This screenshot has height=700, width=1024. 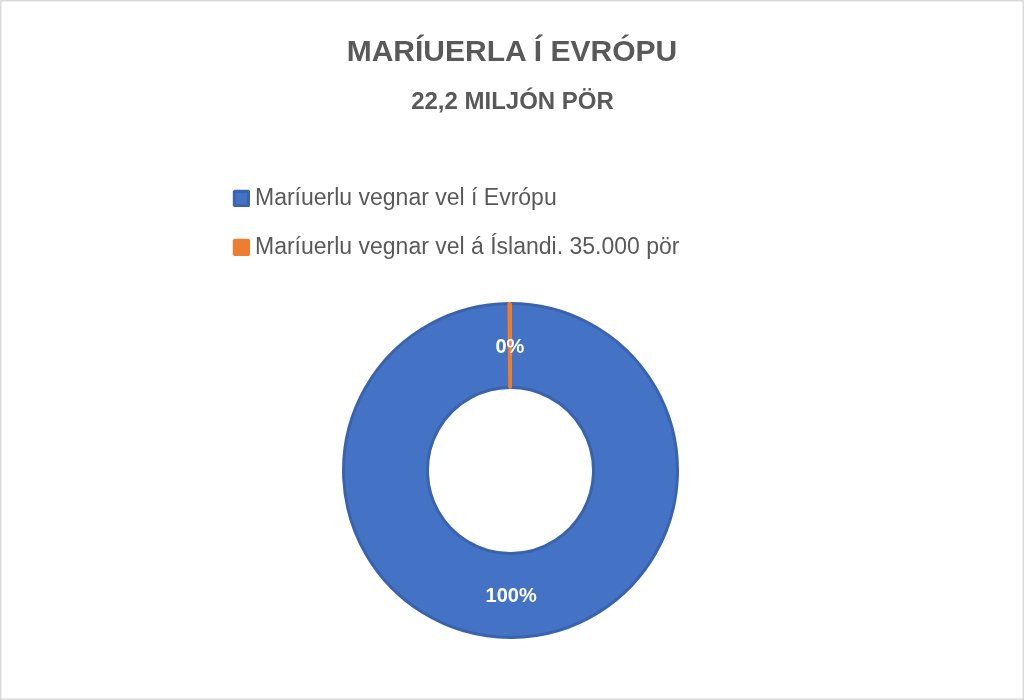 I want to click on legend-label: Maríuerlu vegnar vel í Evrópu, so click(x=406, y=197).